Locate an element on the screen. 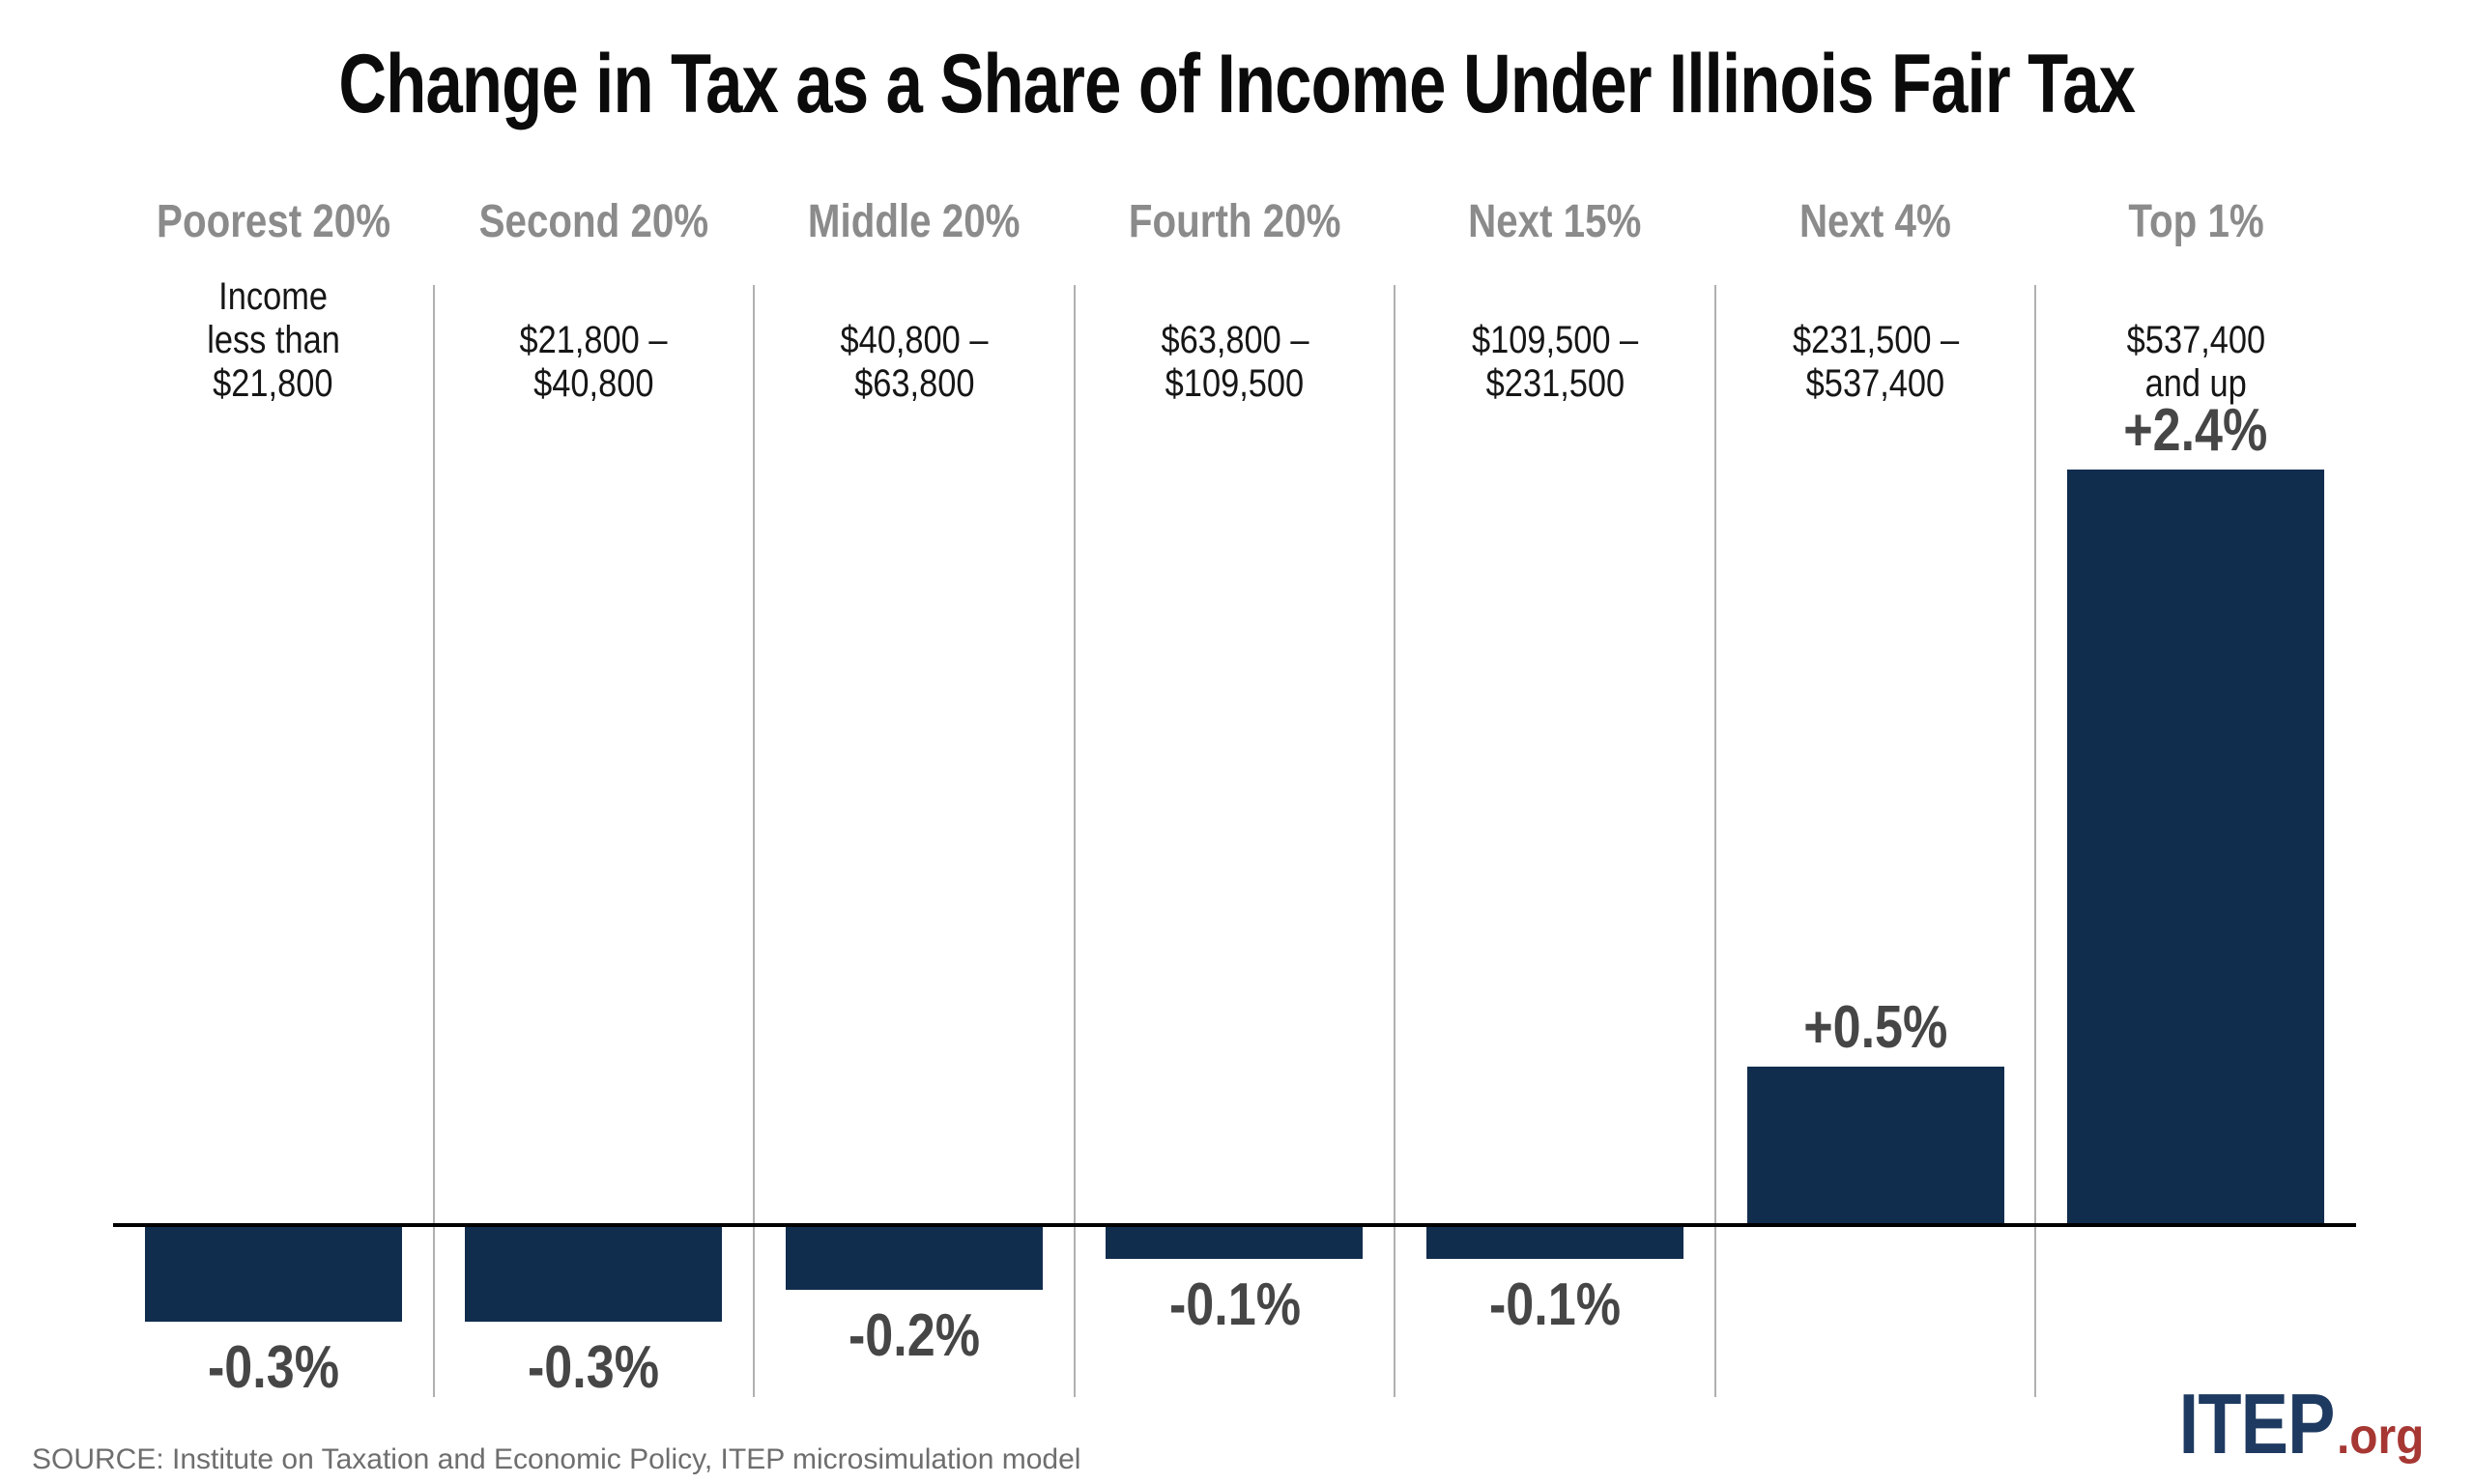 This screenshot has height=1484, width=2474. income-range-line: $109,500 is located at coordinates (1235, 384).